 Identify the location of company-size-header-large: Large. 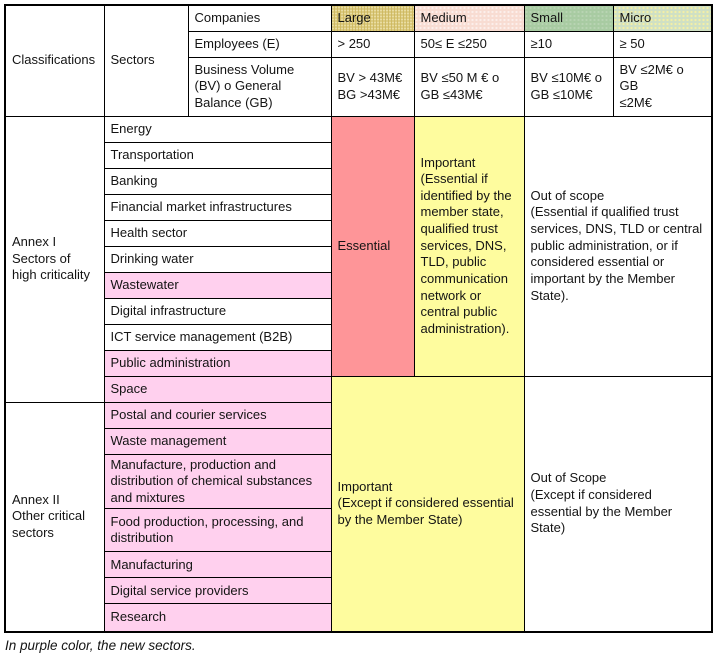
(372, 18).